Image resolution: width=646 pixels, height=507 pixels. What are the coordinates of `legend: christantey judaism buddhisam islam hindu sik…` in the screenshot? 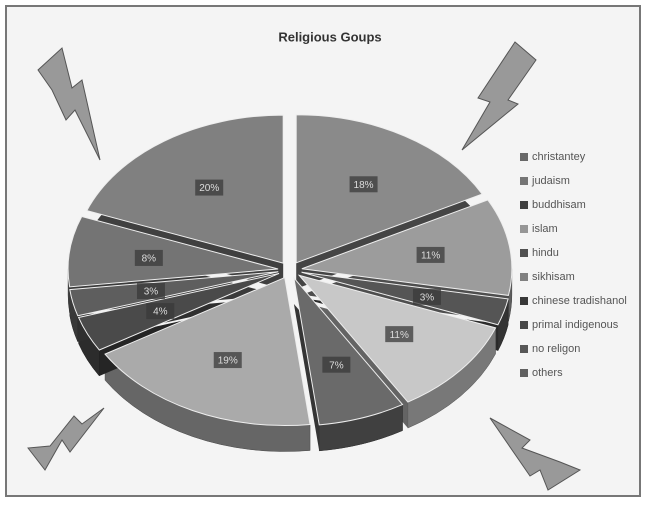 It's located at (573, 265).